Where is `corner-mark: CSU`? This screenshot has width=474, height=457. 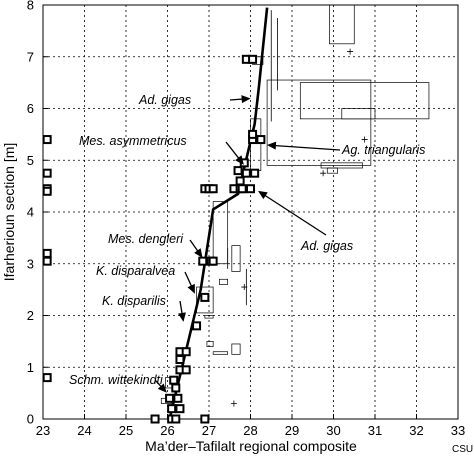
corner-mark: CSU is located at coordinates (462, 449).